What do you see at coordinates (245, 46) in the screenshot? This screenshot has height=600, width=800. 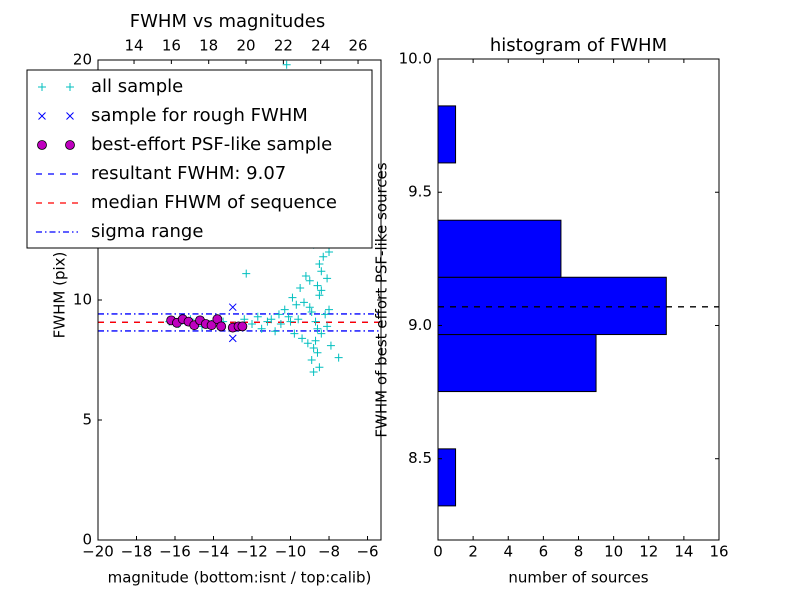 I see `x2-tick-label: 20` at bounding box center [245, 46].